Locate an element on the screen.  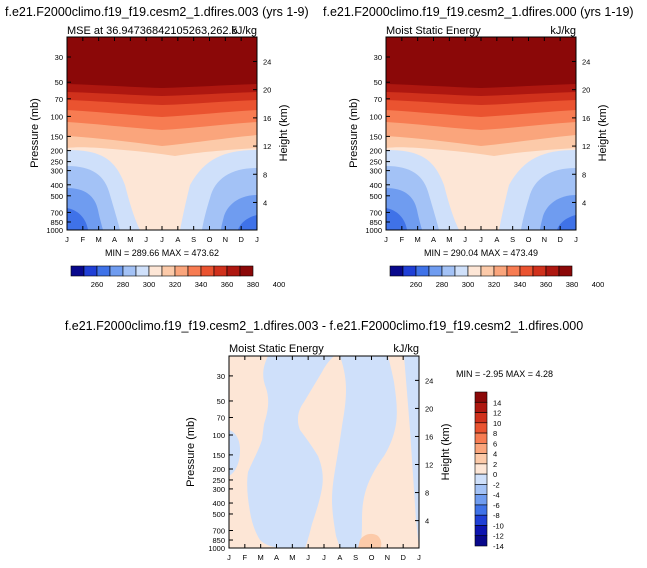
panel-1-ylabel-right: Height (km) is located at coordinates (284, 133).